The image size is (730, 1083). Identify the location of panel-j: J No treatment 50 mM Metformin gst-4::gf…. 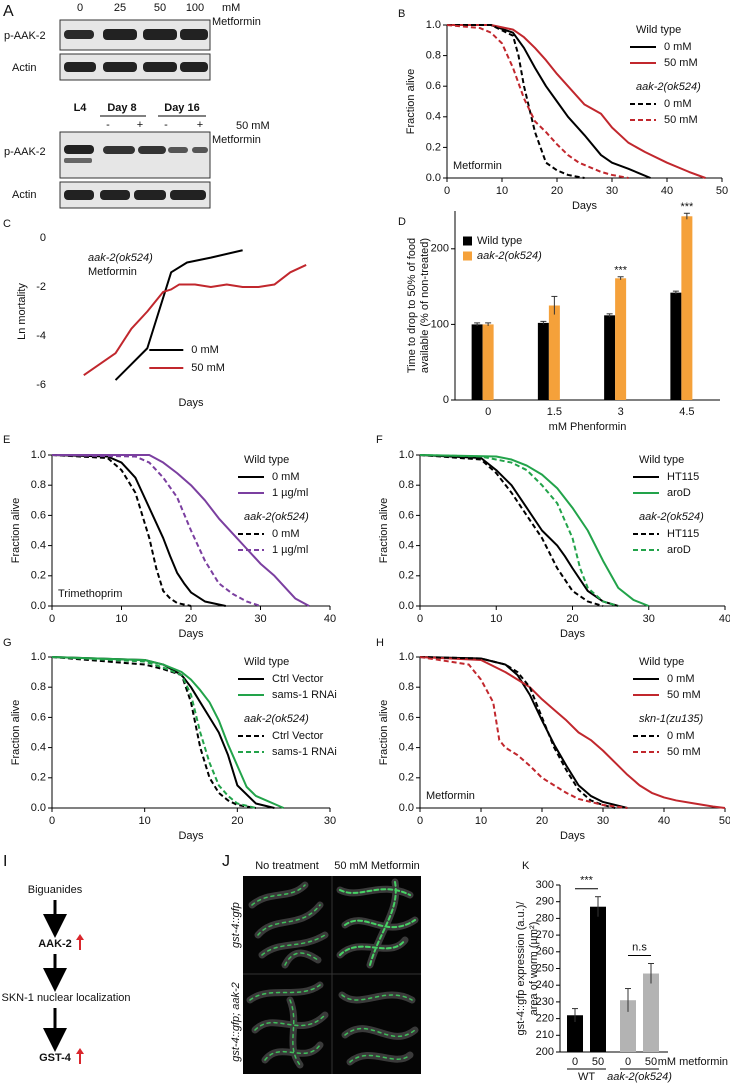
(321, 963).